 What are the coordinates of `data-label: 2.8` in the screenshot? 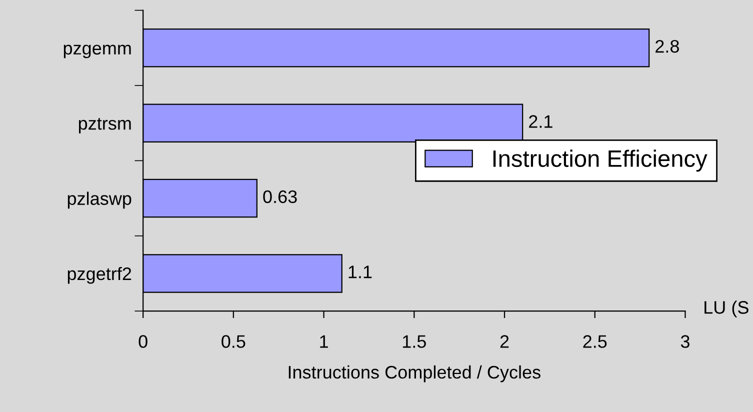 It's located at (667, 46).